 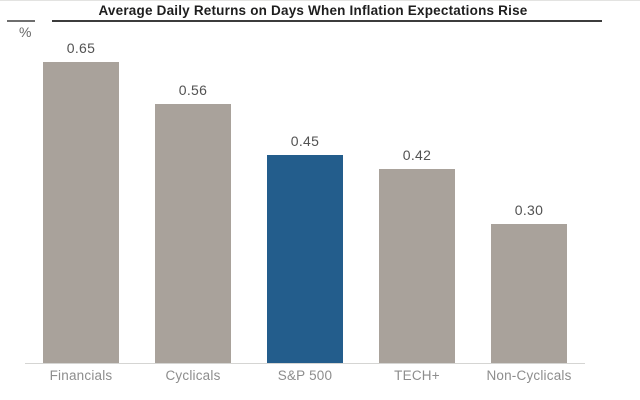 I want to click on bar-value-label: 0.30, so click(x=529, y=210).